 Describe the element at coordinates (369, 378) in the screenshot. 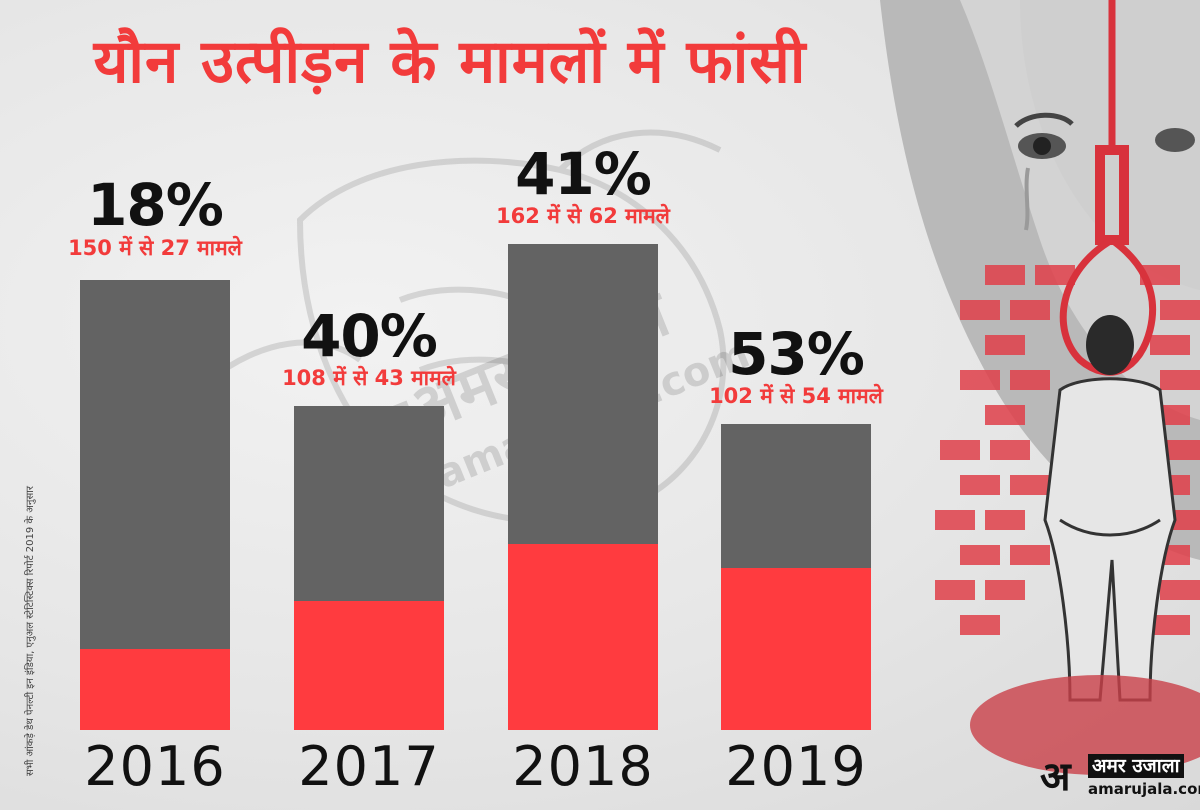

I see `cases-label-2017: 108 में से 43 मामले` at that location.